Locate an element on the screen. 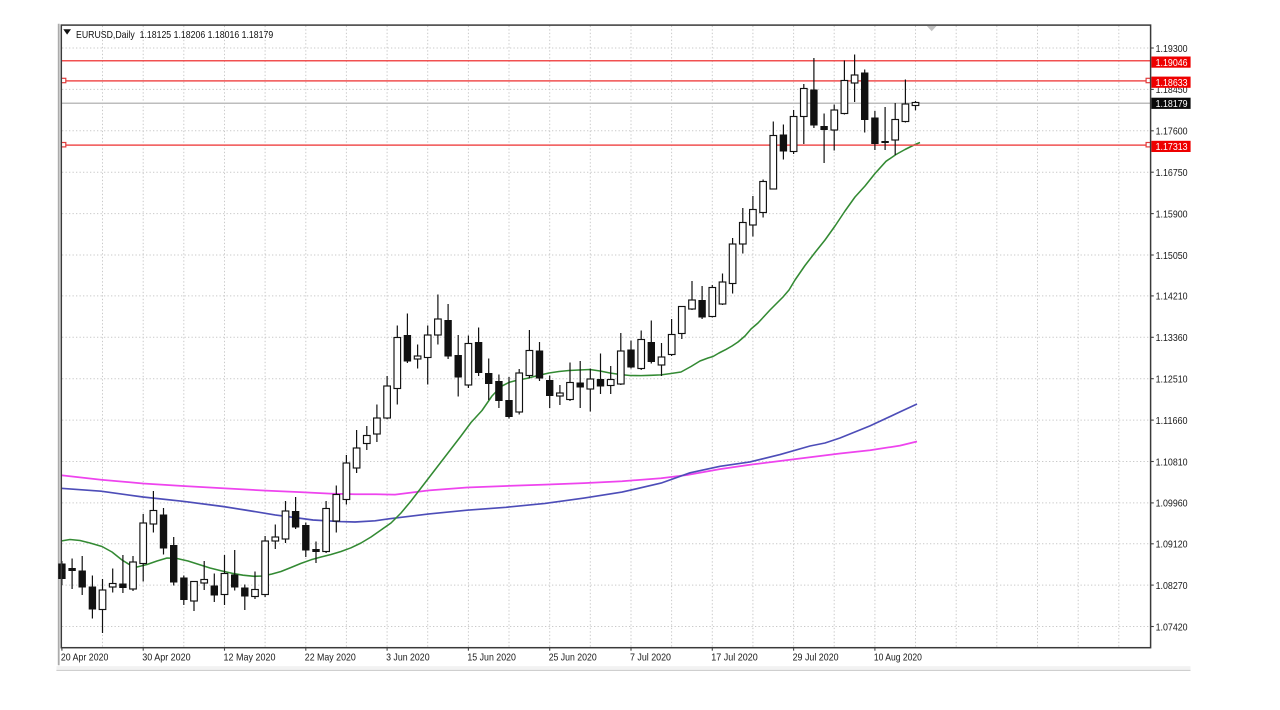 This screenshot has height=710, width=1280. svg-text: 17 Jul 2020 is located at coordinates (734, 657).